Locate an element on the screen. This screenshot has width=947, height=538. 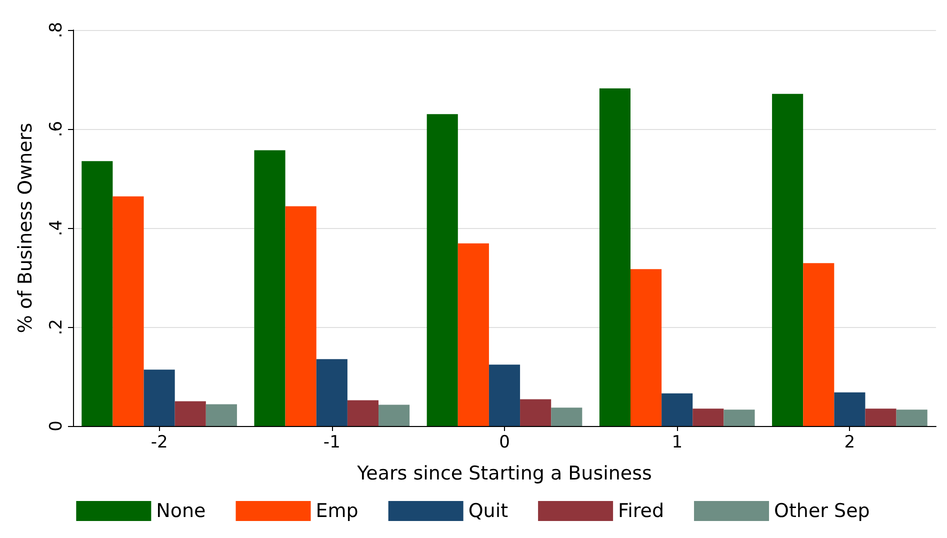
legend-label: Quit is located at coordinates (488, 511).